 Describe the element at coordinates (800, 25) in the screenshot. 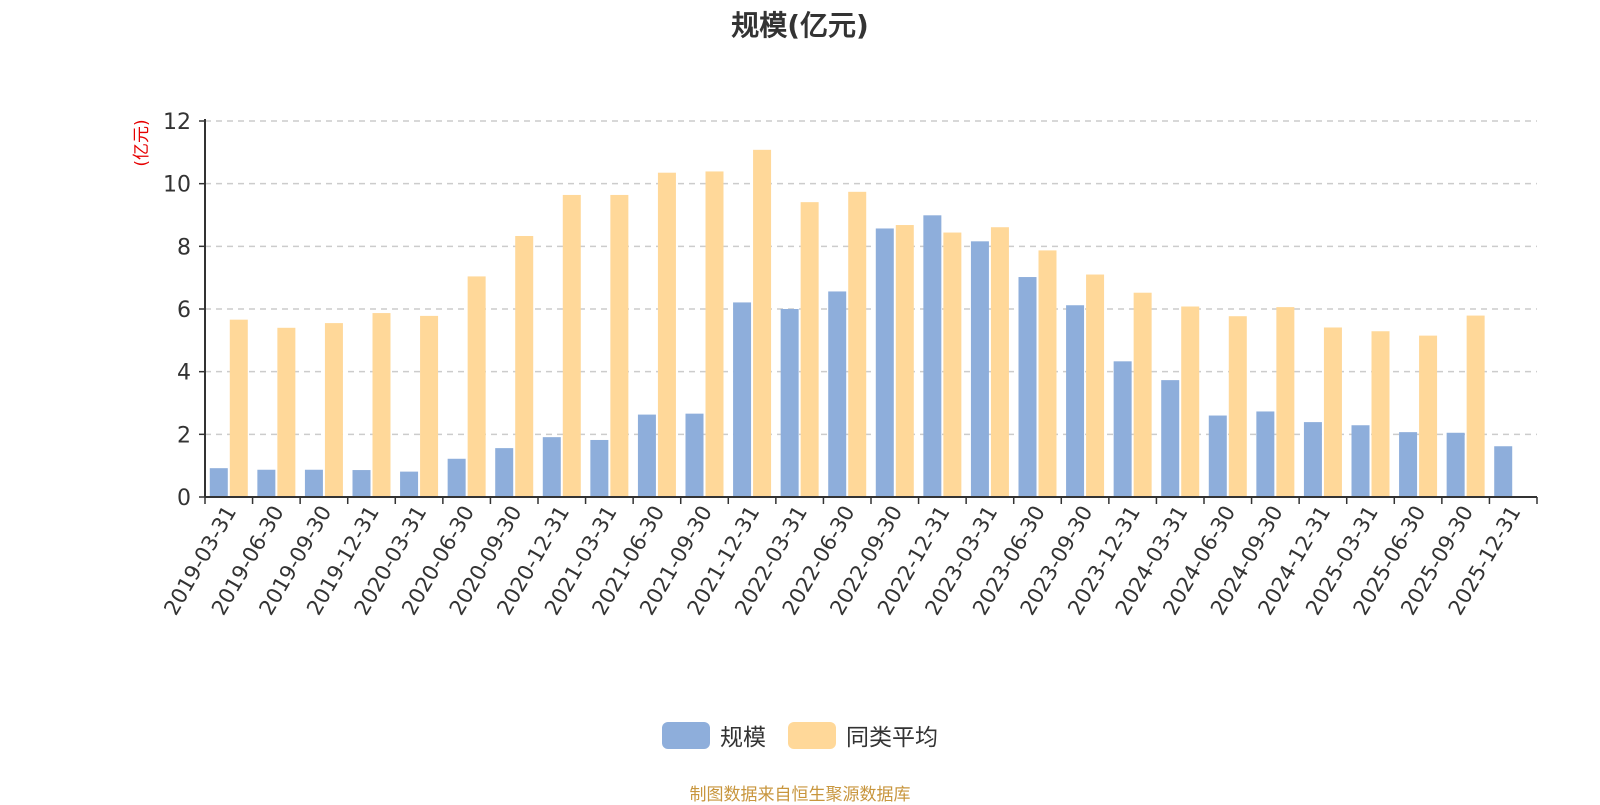

I see `chart-title: 规模(亿元)` at that location.